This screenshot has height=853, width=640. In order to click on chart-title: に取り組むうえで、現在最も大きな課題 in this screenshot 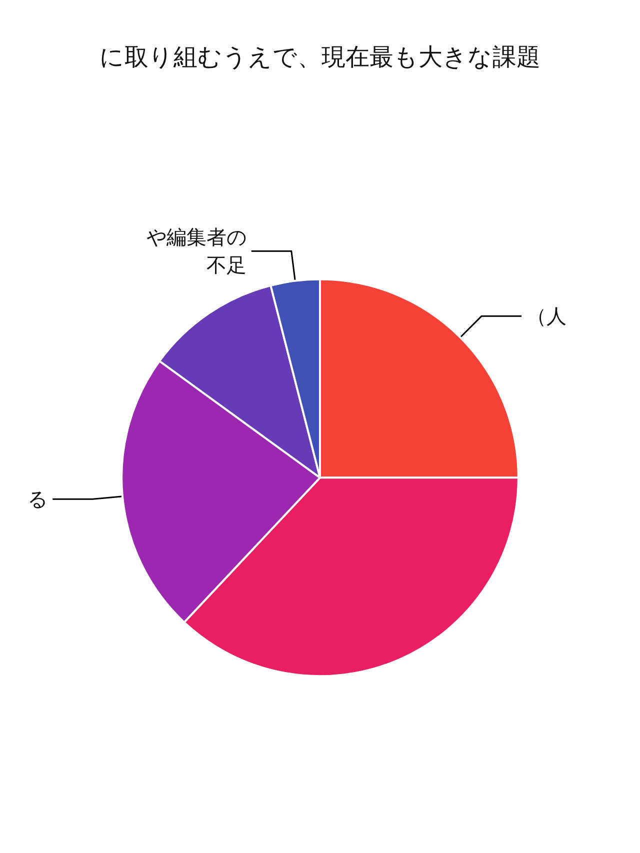, I will do `click(320, 57)`.